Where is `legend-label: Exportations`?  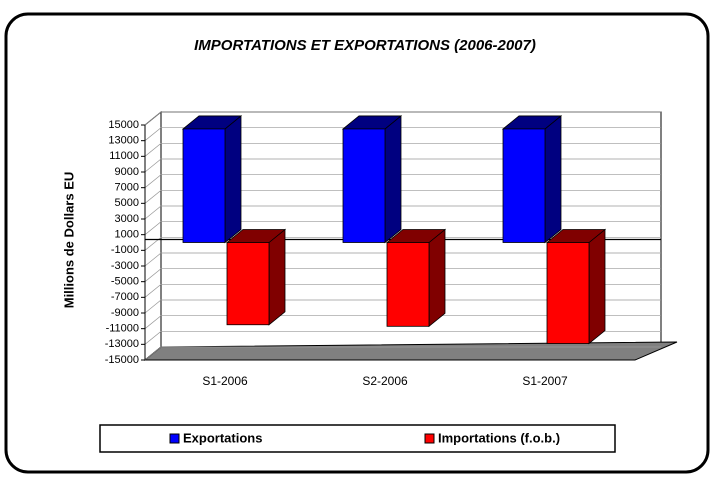
legend-label: Exportations is located at coordinates (222, 437).